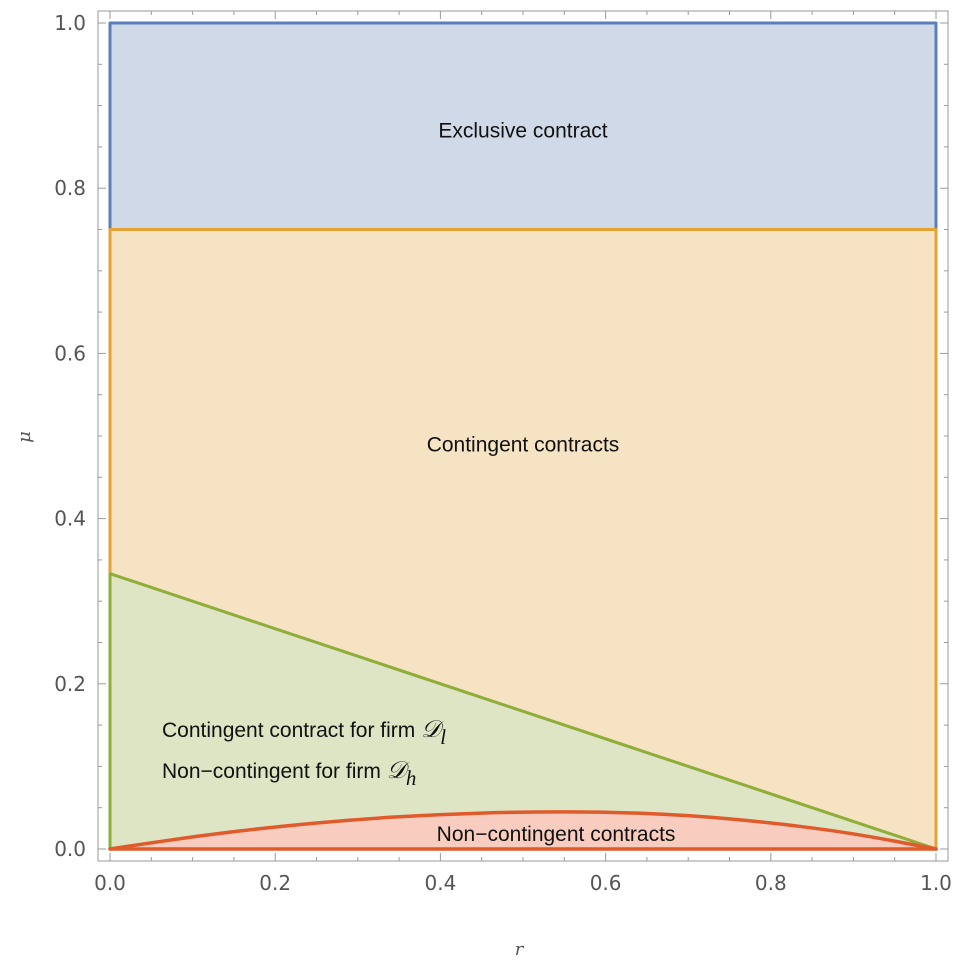 This screenshot has width=960, height=967. What do you see at coordinates (936, 883) in the screenshot?
I see `x-tick-label: 1.0` at bounding box center [936, 883].